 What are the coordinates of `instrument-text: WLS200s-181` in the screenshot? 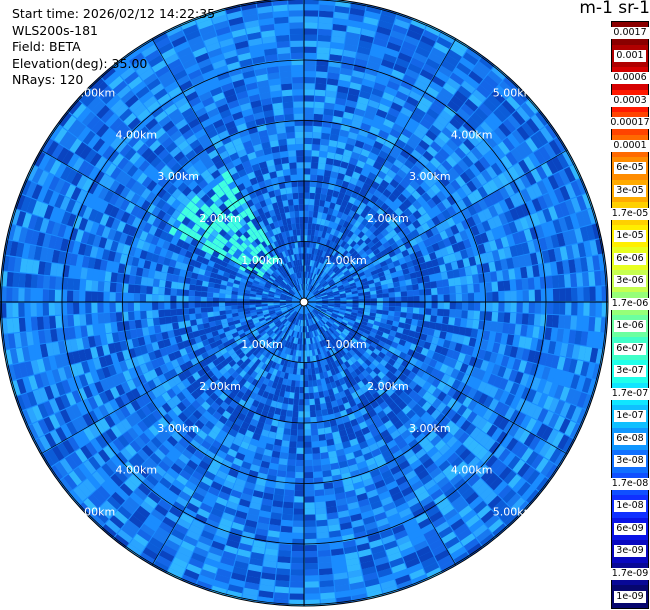 It's located at (55, 30).